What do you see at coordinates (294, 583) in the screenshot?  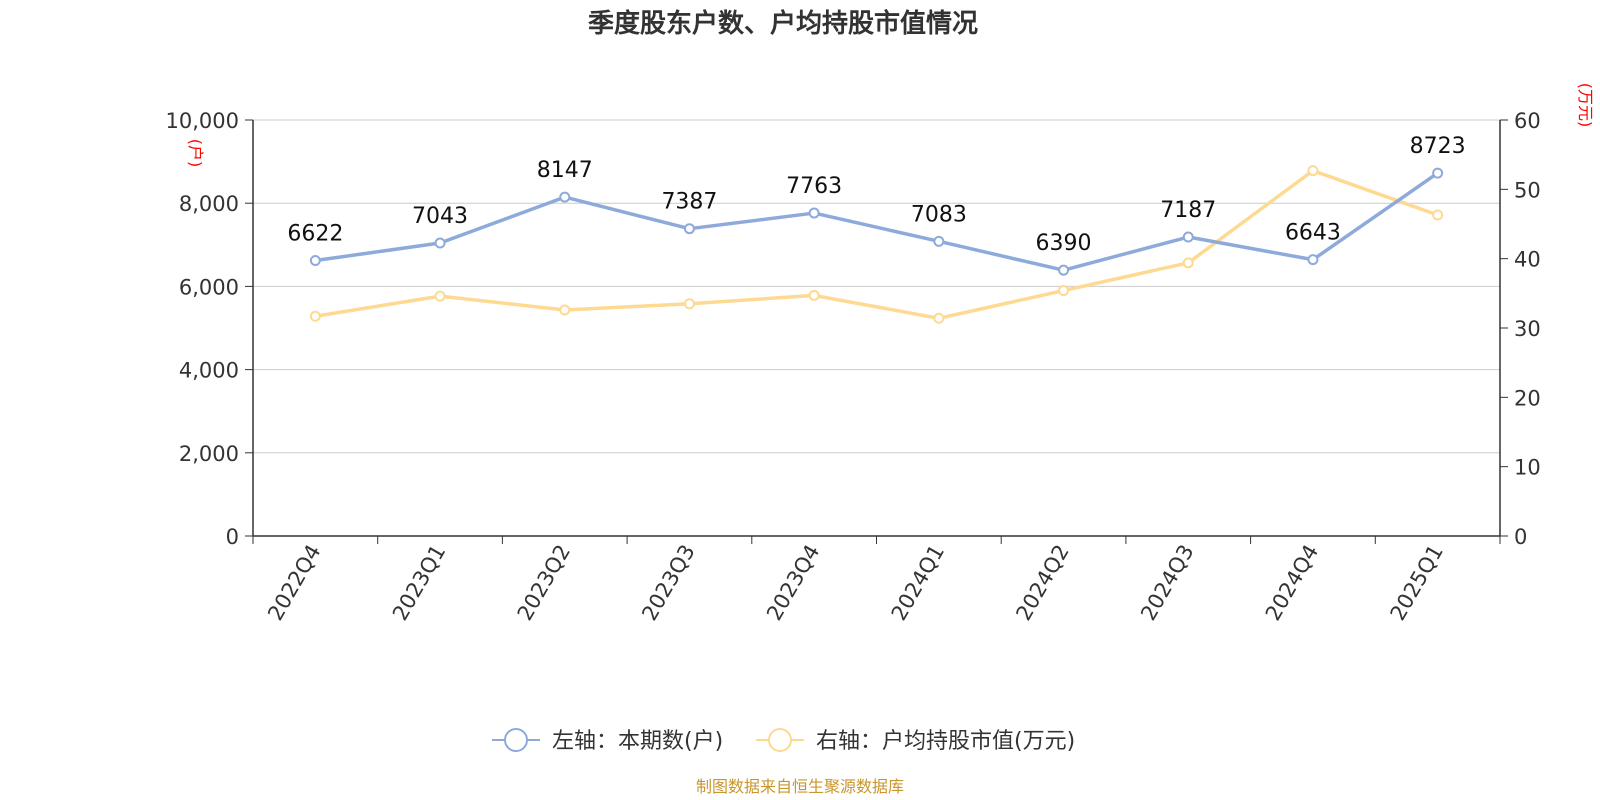 I see `x-tick-label: 2022Q4` at bounding box center [294, 583].